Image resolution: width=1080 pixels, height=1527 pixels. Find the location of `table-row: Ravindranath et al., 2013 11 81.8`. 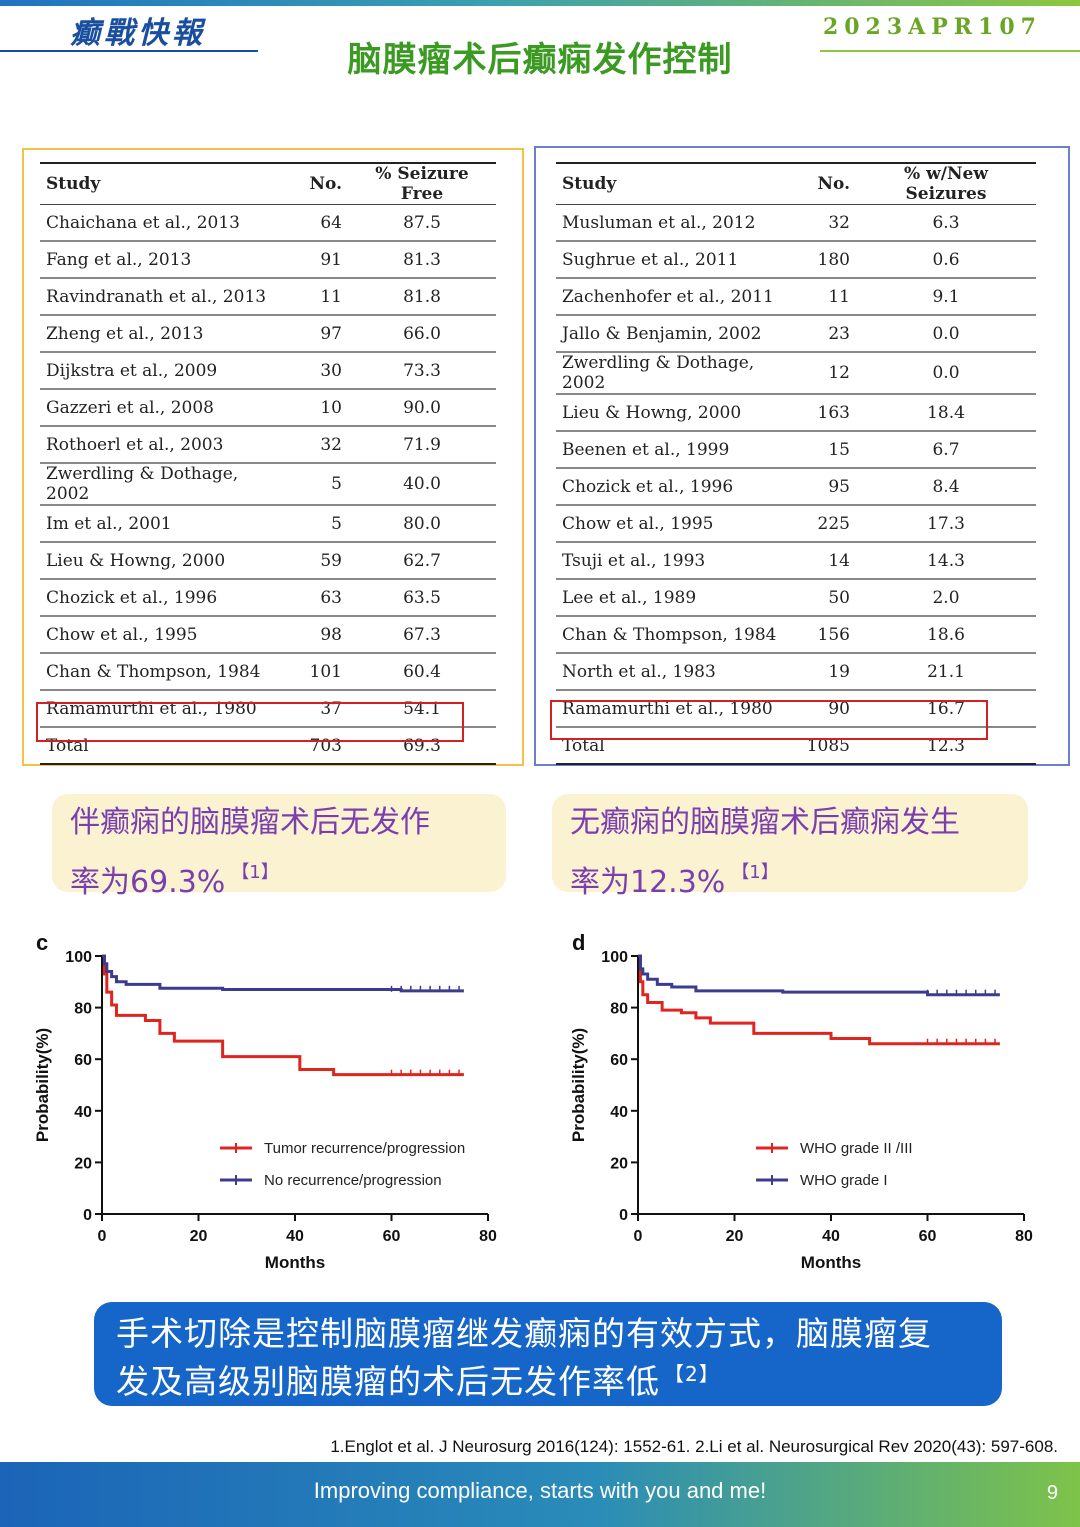

table-row: Ravindranath et al., 2013 11 81.8 is located at coordinates (268, 297).